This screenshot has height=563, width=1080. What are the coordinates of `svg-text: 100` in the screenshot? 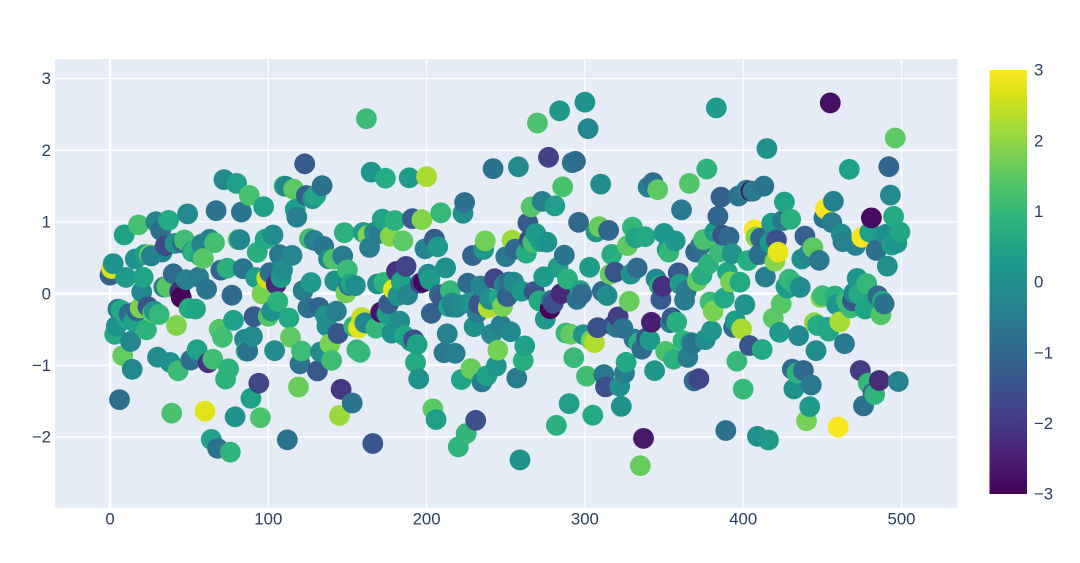 It's located at (268, 518).